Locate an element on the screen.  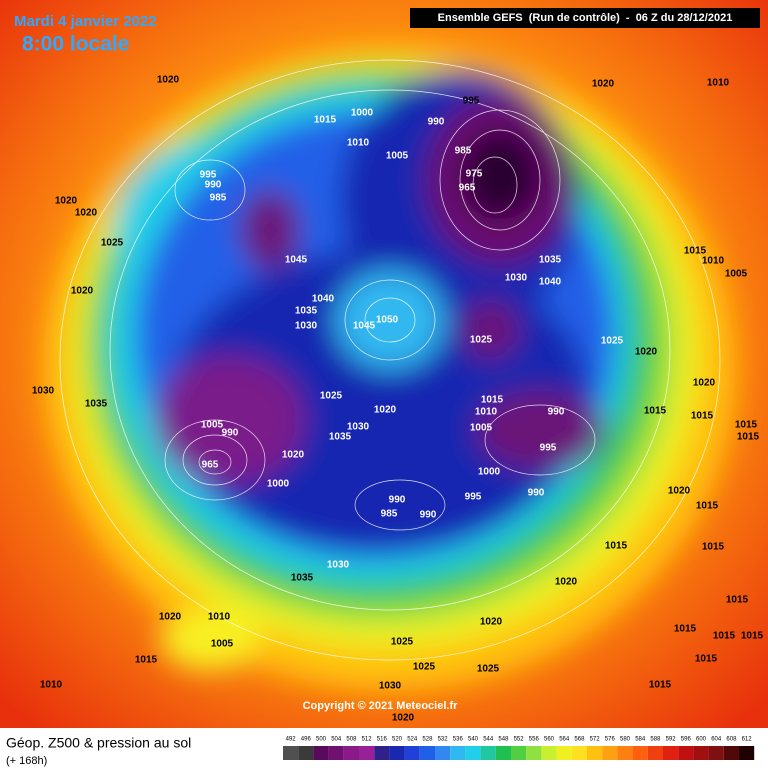
colorbar-label: 556 is located at coordinates (534, 740).